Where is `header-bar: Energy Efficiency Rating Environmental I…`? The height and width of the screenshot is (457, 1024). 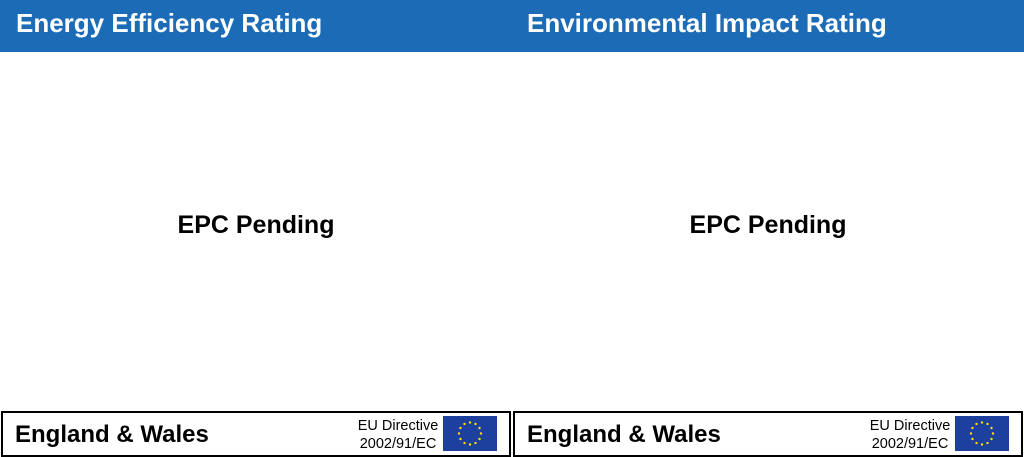 header-bar: Energy Efficiency Rating Environmental I… is located at coordinates (512, 26).